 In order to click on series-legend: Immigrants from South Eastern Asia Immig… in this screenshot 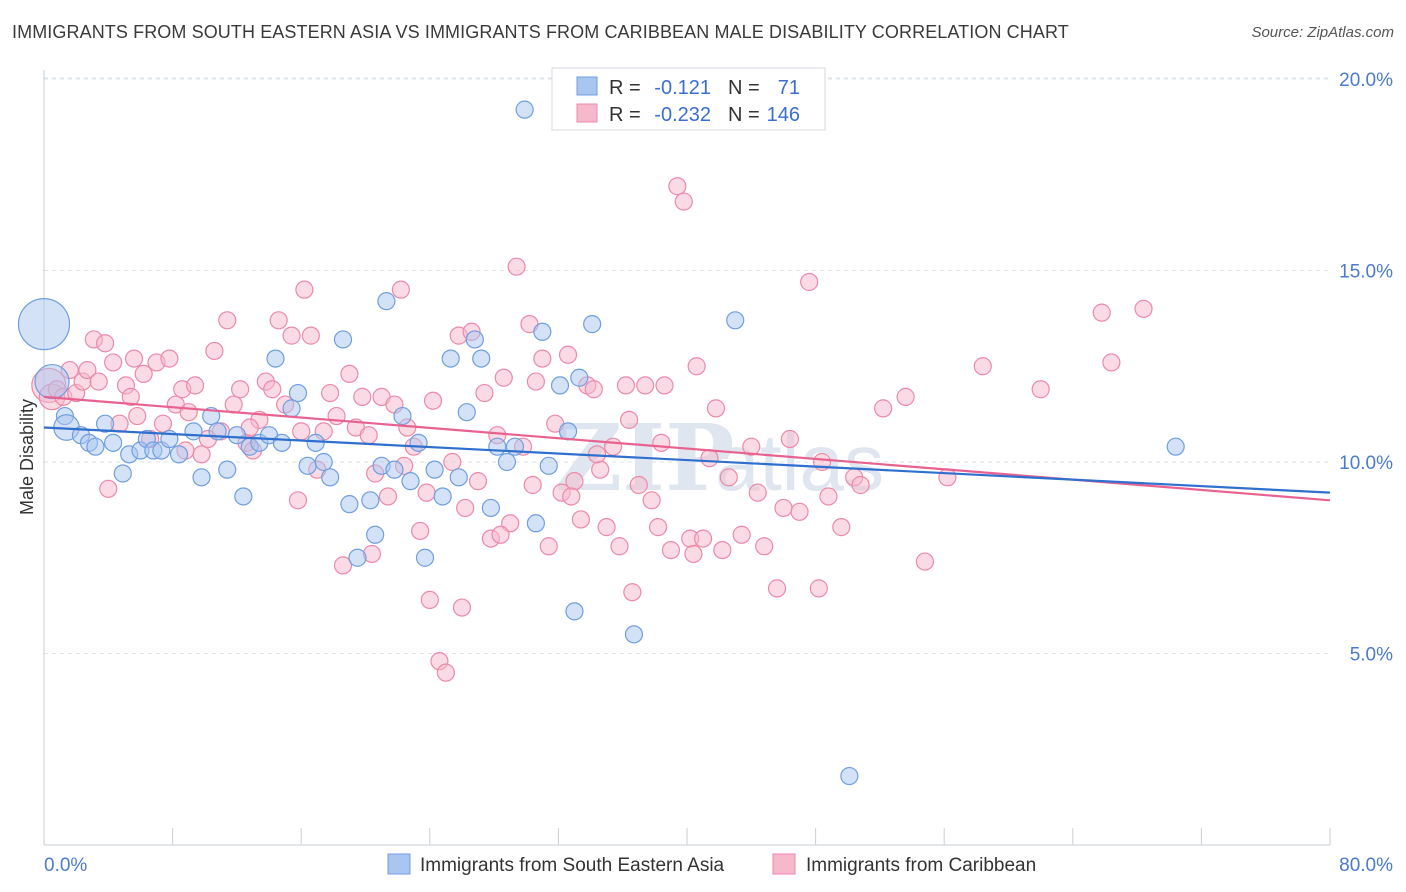, I will do `click(711, 864)`.